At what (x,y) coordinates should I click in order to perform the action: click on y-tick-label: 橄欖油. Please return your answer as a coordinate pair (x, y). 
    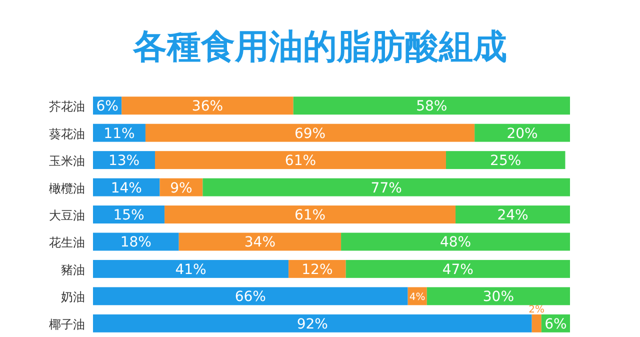
    Looking at the image, I should click on (67, 188).